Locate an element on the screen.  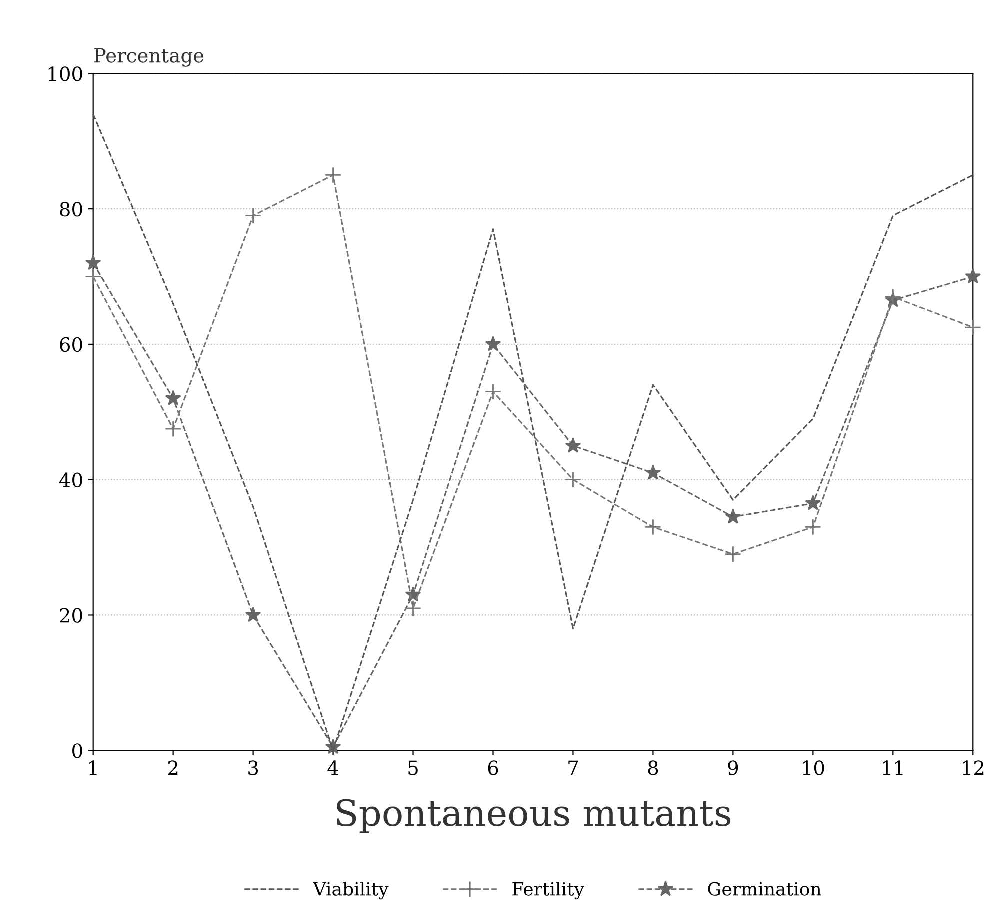
y-tick-label: 40 is located at coordinates (70, 480).